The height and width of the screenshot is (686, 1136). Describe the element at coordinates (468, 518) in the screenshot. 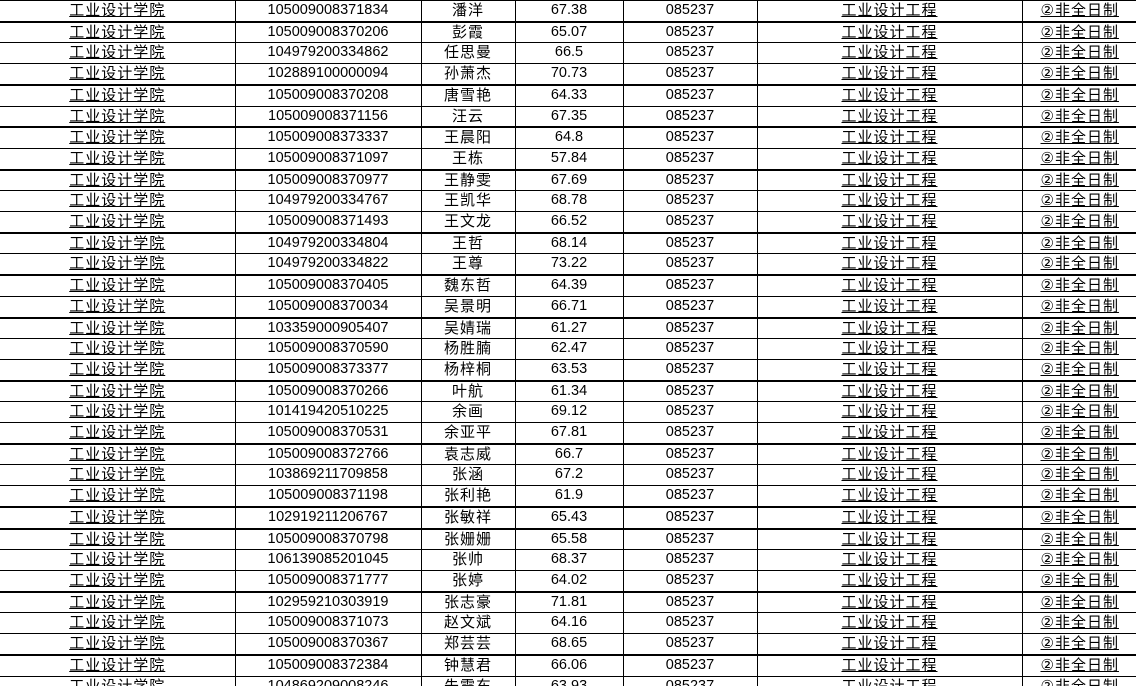

I see `name-cell: 张敏祥` at that location.